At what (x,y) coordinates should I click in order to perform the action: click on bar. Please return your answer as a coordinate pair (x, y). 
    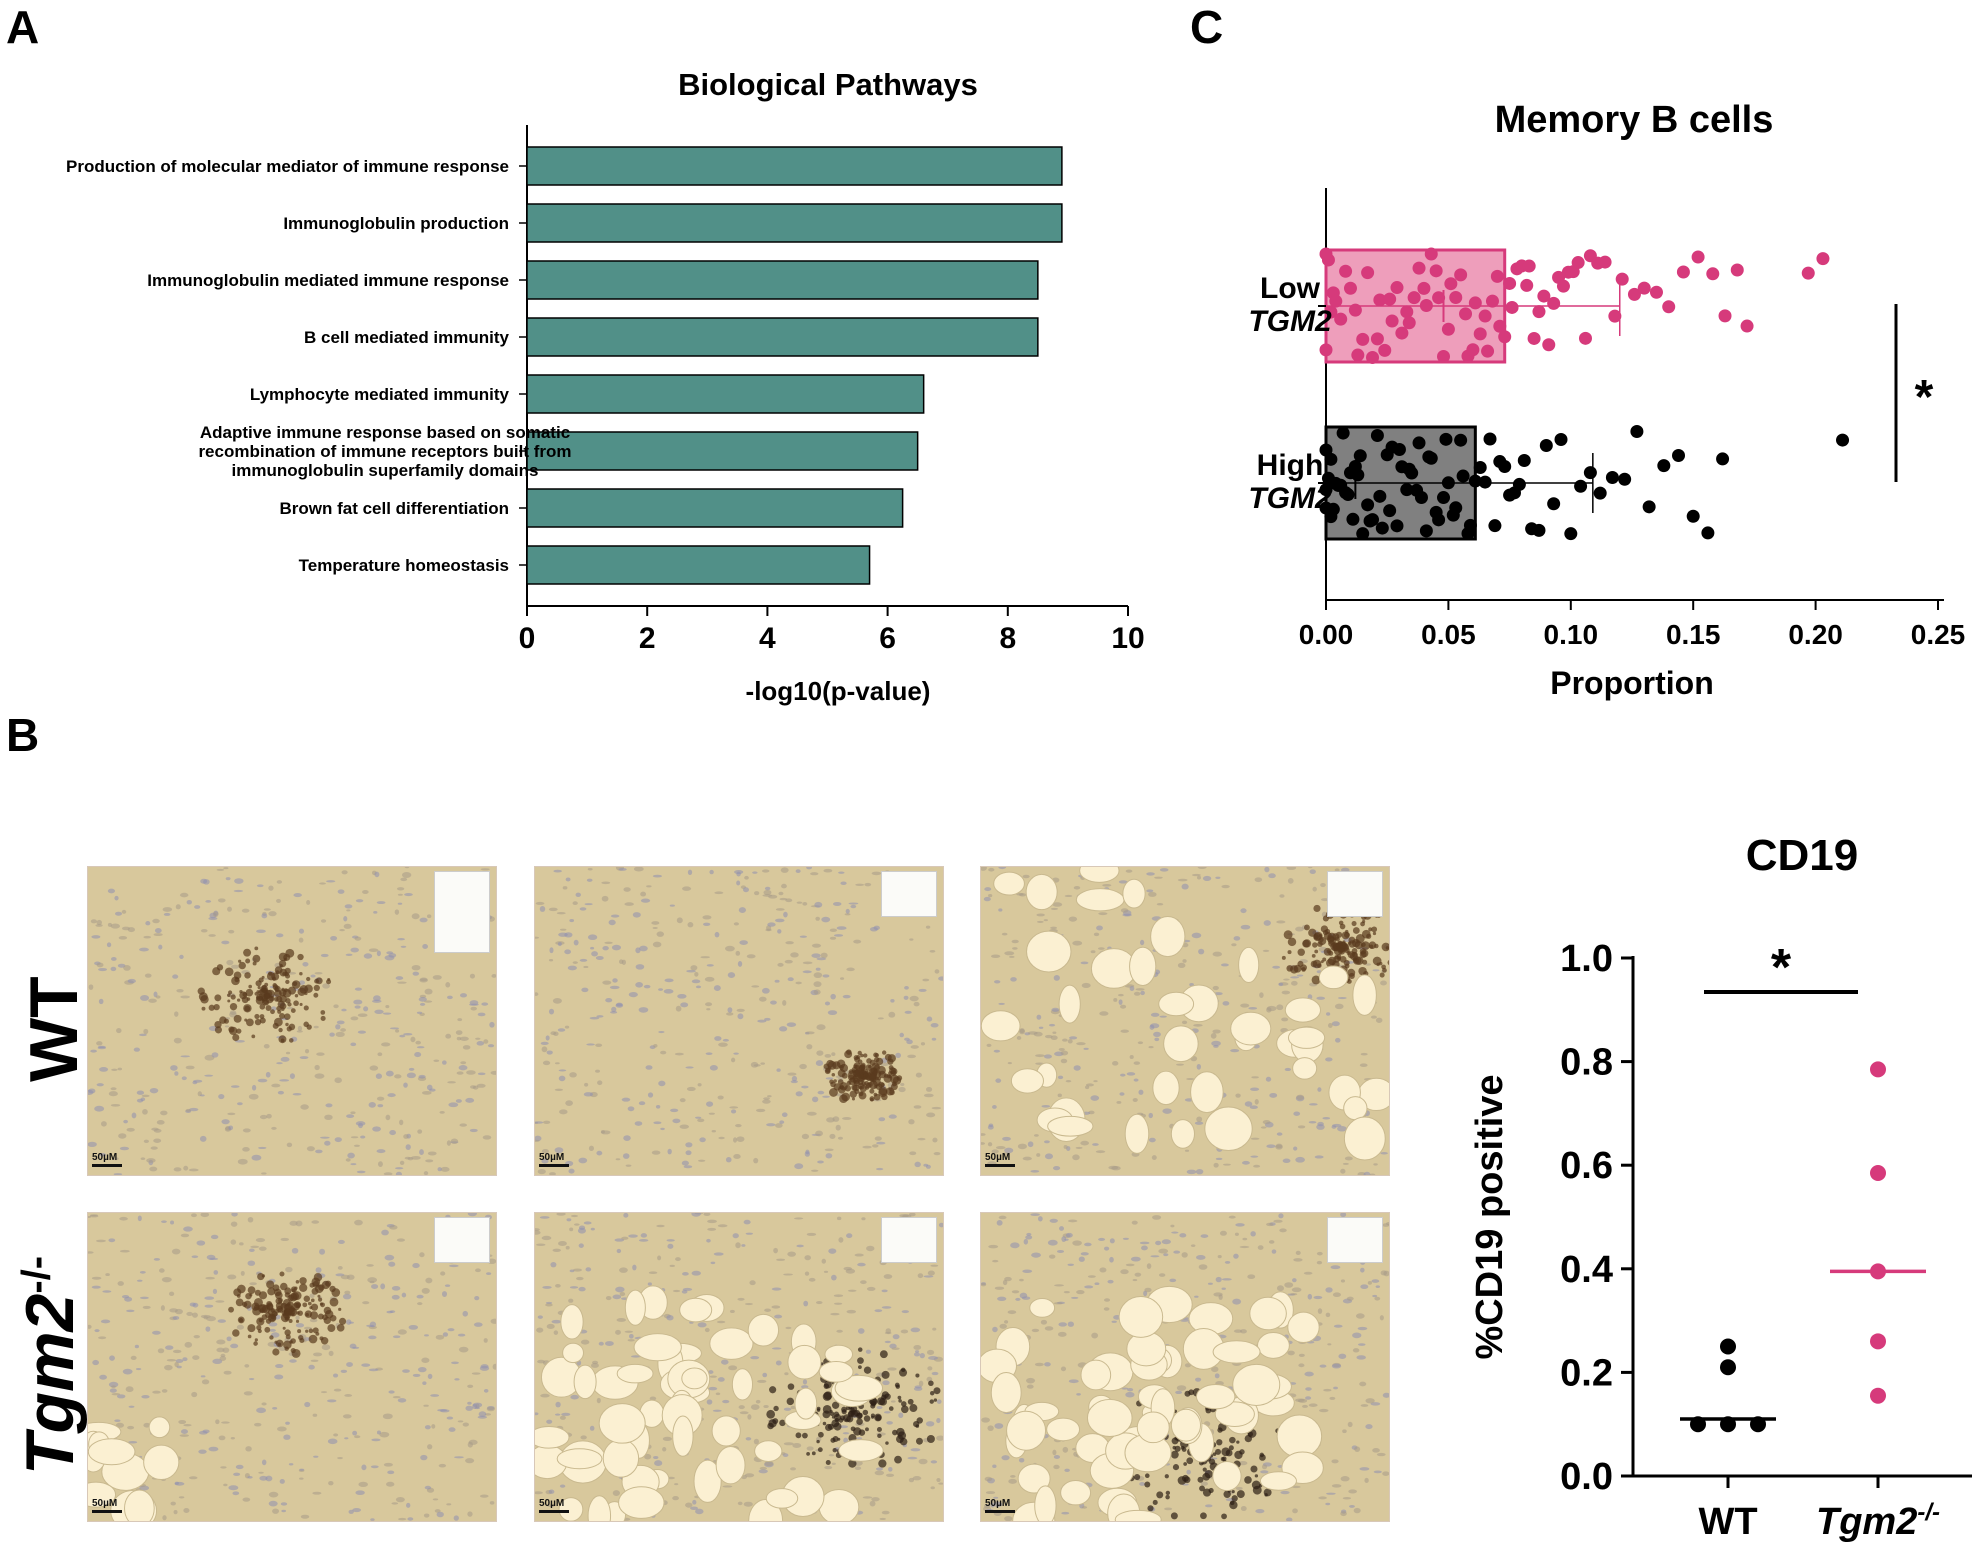
    Looking at the image, I should click on (794, 223).